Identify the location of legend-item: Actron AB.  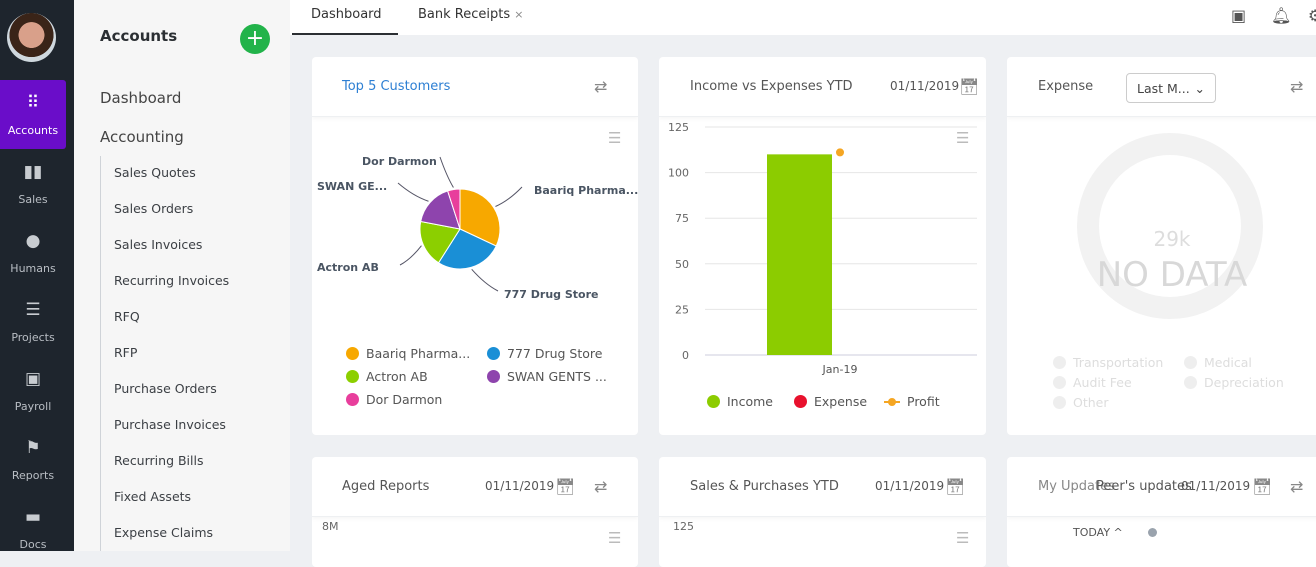
(387, 376).